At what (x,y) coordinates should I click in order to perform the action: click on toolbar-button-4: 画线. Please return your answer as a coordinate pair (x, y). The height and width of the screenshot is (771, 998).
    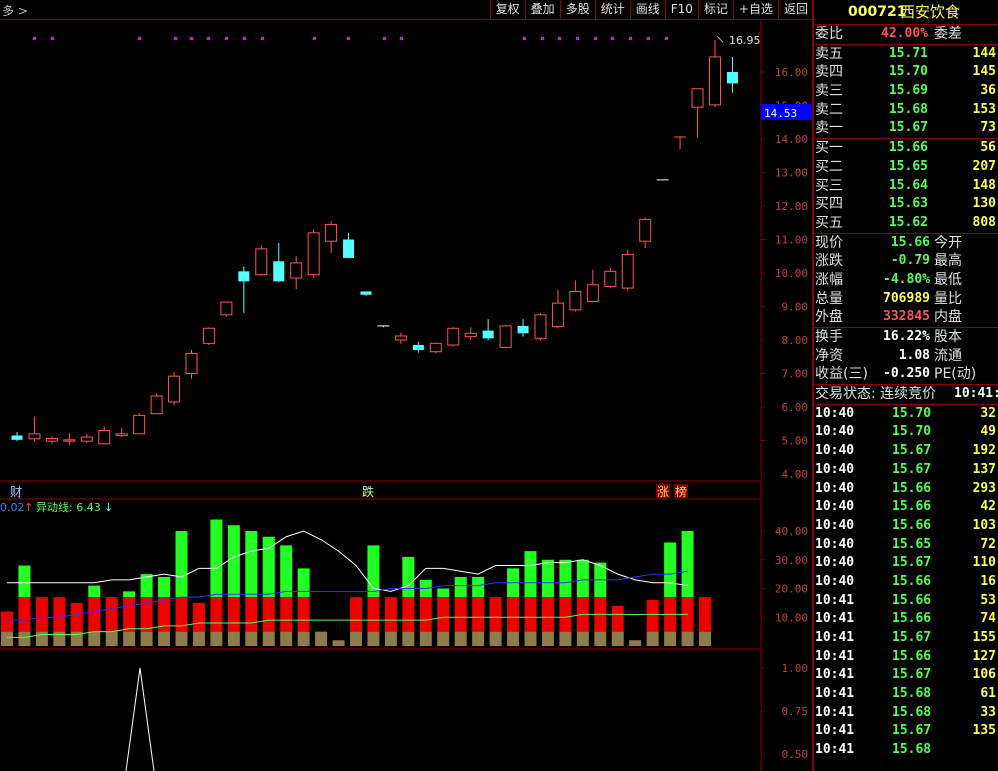
    Looking at the image, I should click on (647, 9).